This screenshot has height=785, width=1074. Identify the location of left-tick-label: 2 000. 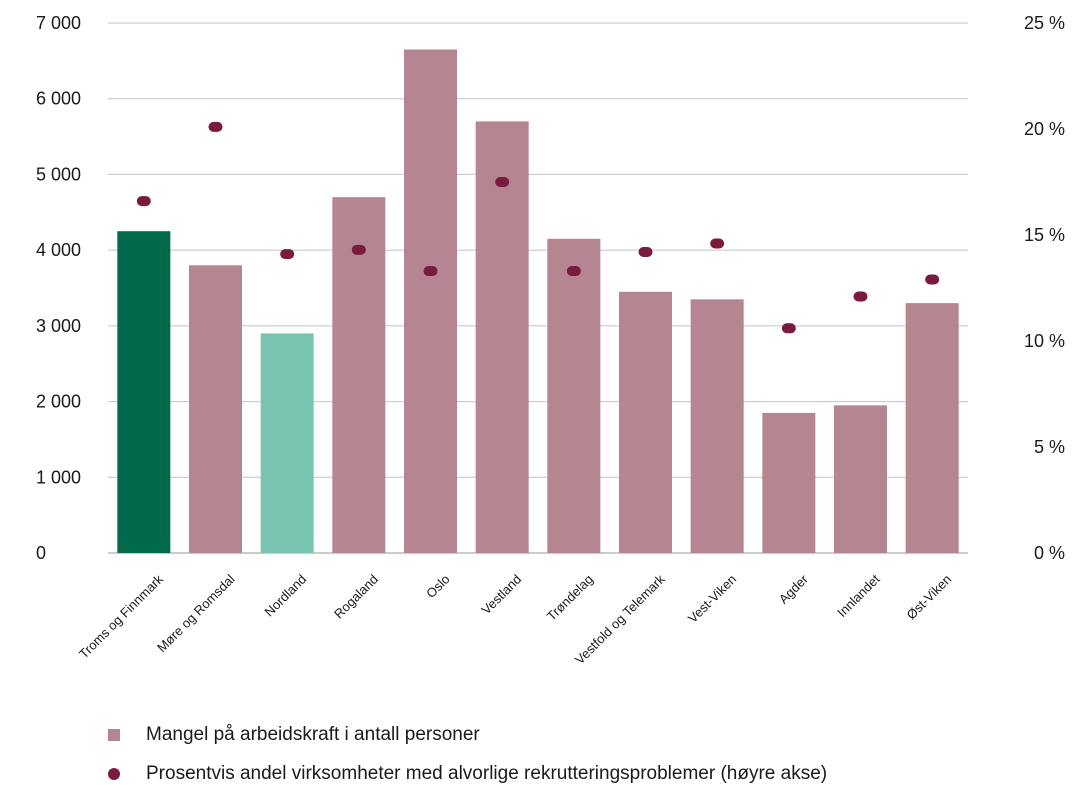
(58, 402).